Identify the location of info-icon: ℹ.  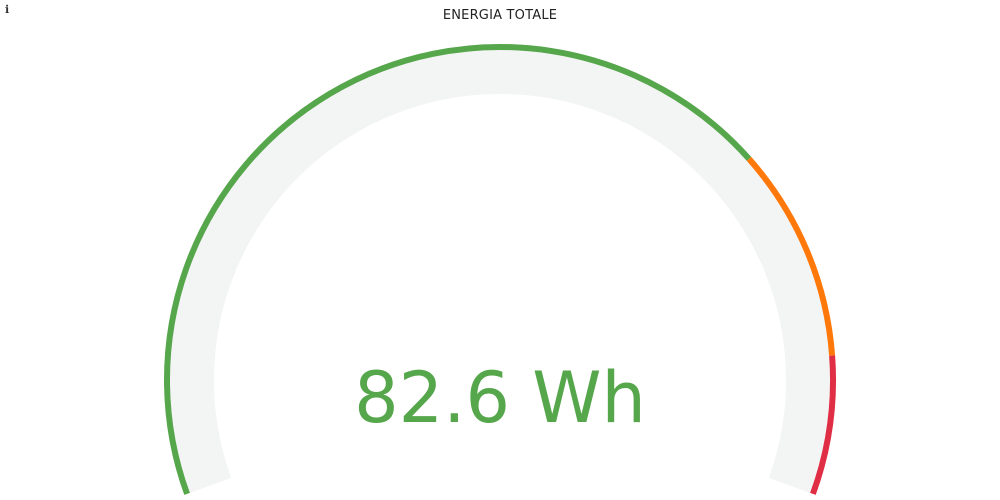
(7, 9).